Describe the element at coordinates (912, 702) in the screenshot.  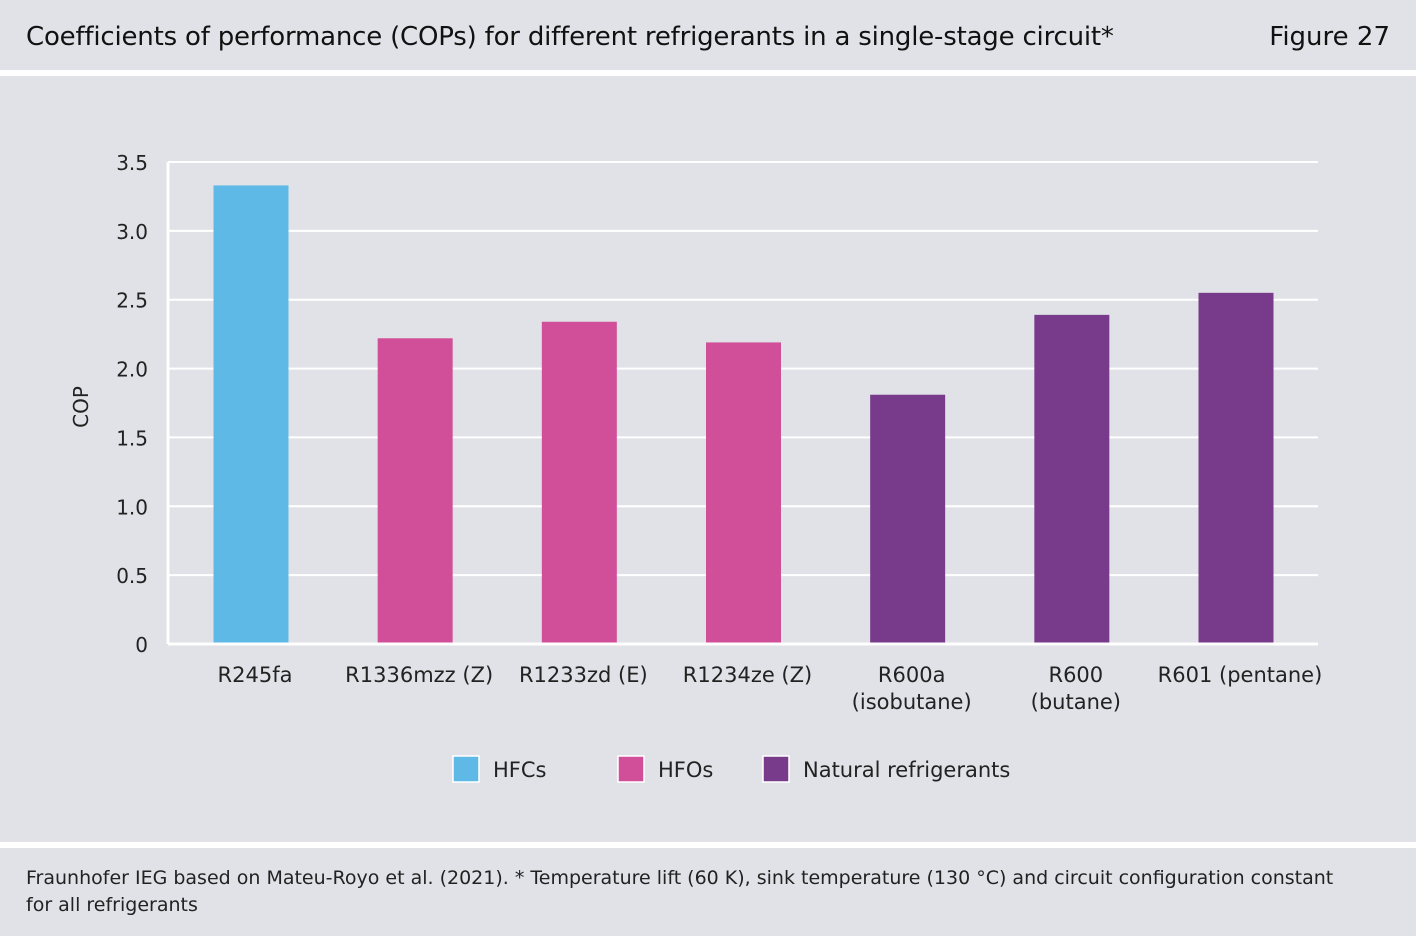
I see `x-tick-label: (isobutane)` at that location.